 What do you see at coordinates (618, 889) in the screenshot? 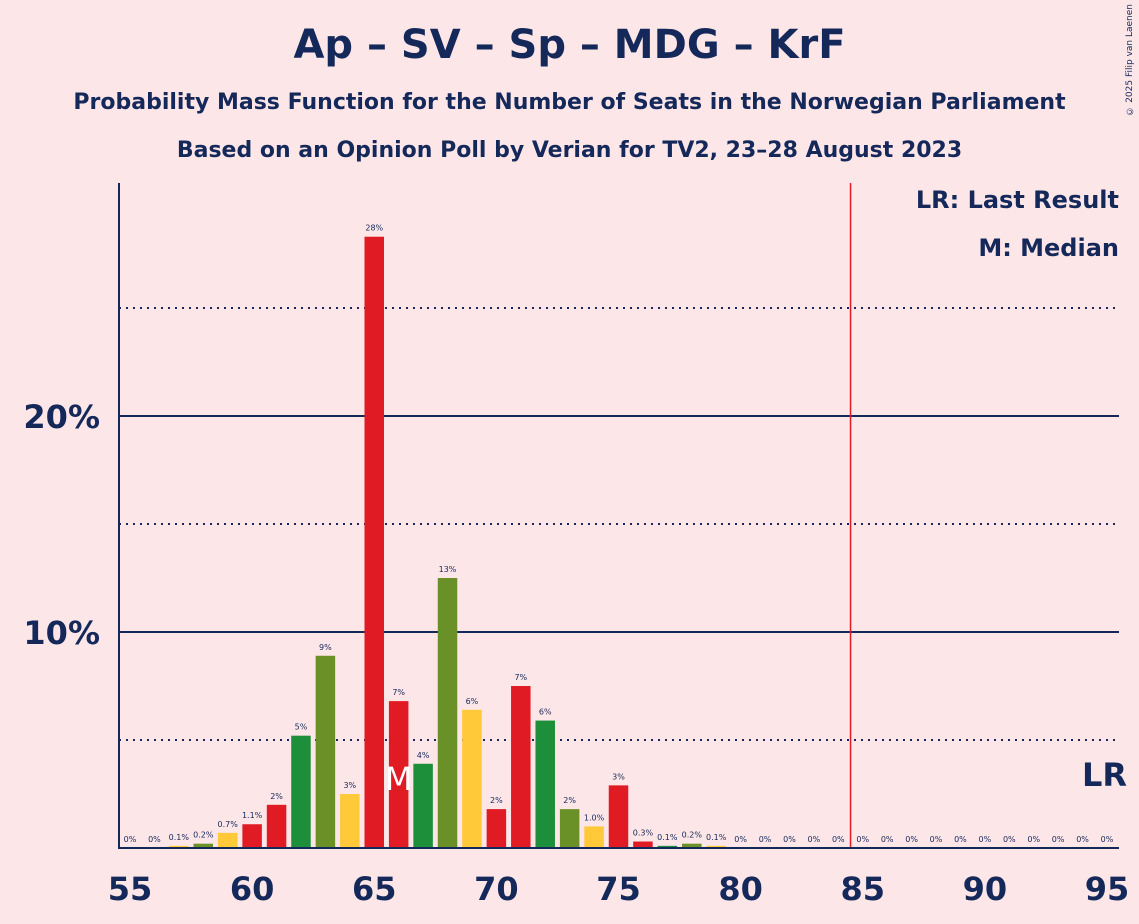
I see `x-tick-label: 75` at bounding box center [618, 889].